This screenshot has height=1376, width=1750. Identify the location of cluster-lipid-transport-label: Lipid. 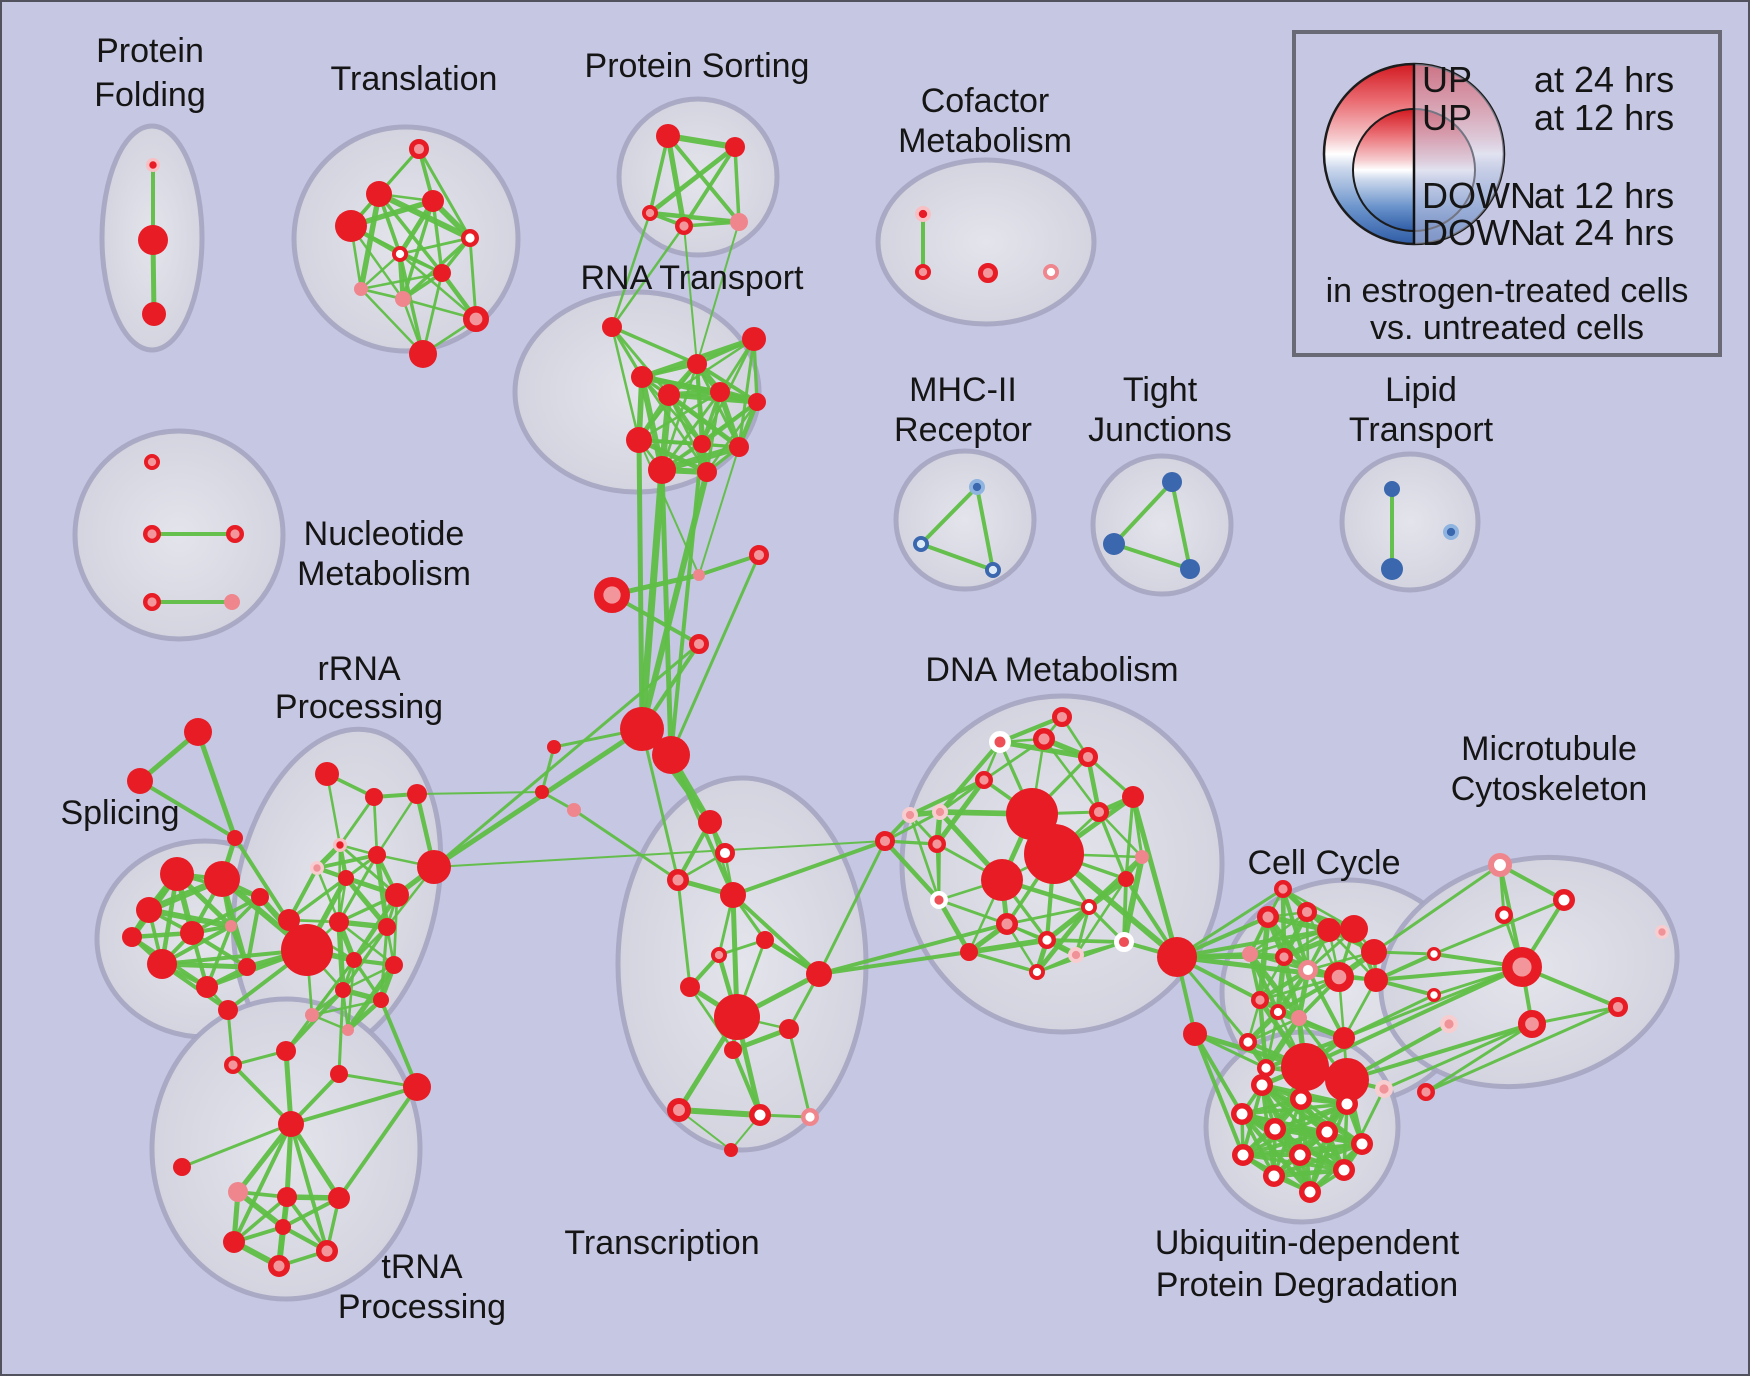
(1421, 390).